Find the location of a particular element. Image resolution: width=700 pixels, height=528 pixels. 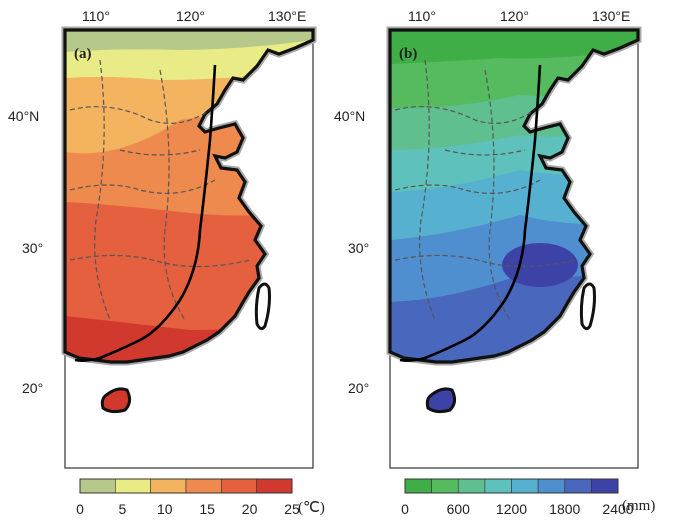

colorbar-a-tick-label: 10 is located at coordinates (165, 509).